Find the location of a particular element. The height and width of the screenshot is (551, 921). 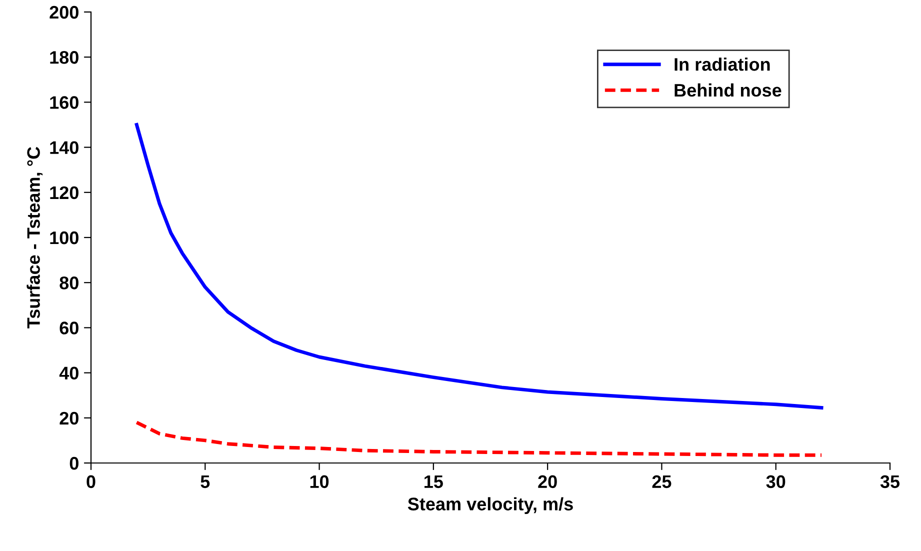

legend-label: In radiation is located at coordinates (722, 64).